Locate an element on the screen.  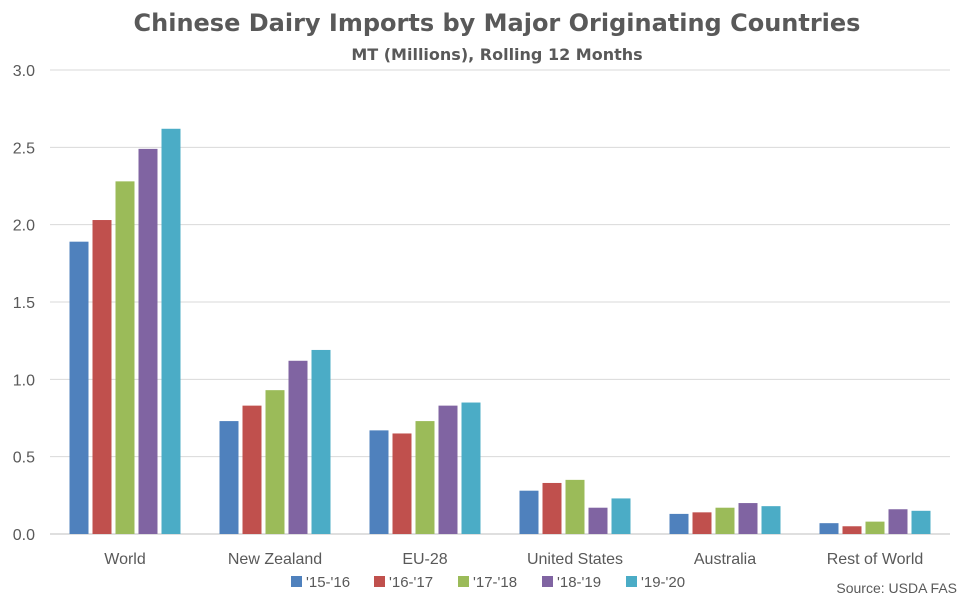
legend: '15-'16 '16-'17 '17-'18 '18-'19 '19-'20 is located at coordinates (488, 582).